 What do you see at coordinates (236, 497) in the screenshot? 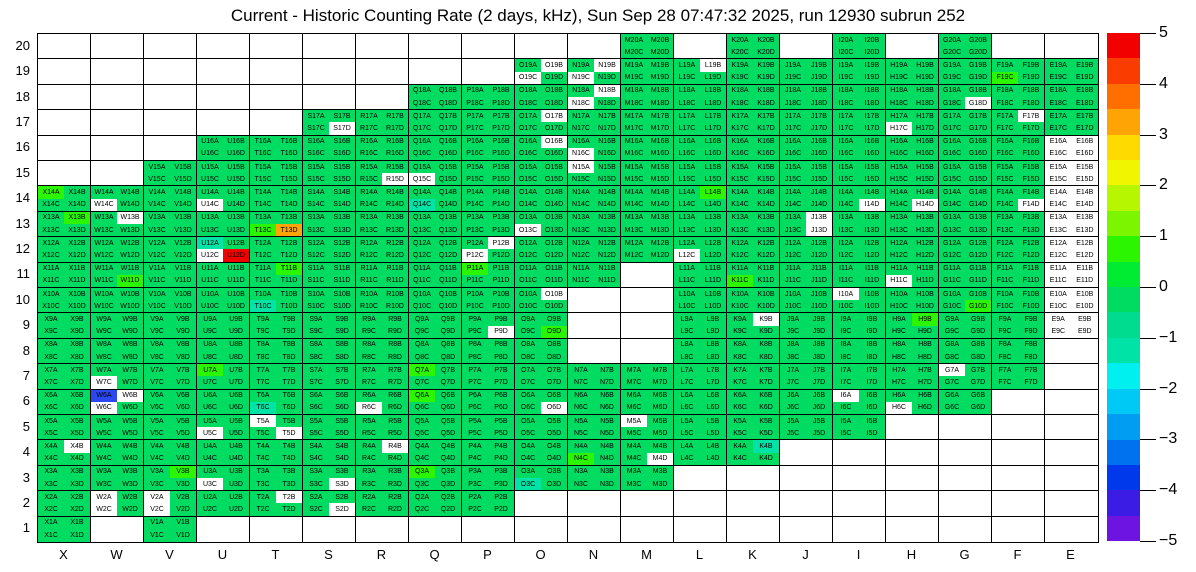
I see `module-U2B: U2B` at bounding box center [236, 497].